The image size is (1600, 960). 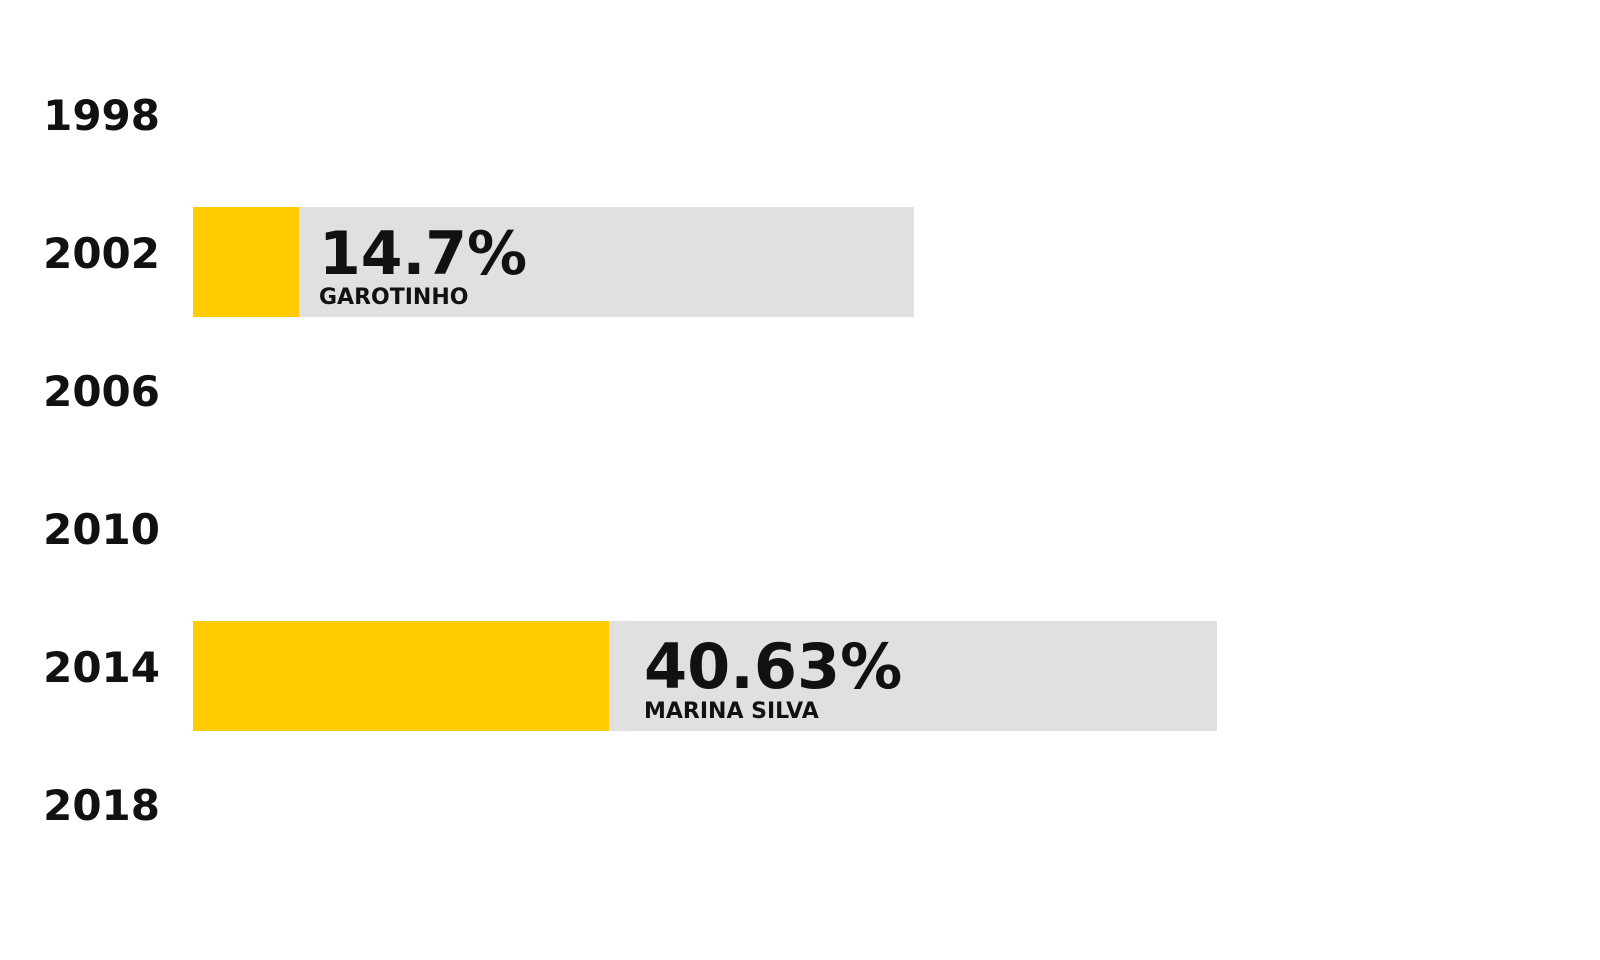 What do you see at coordinates (553, 262) in the screenshot?
I see `bar-track-2002` at bounding box center [553, 262].